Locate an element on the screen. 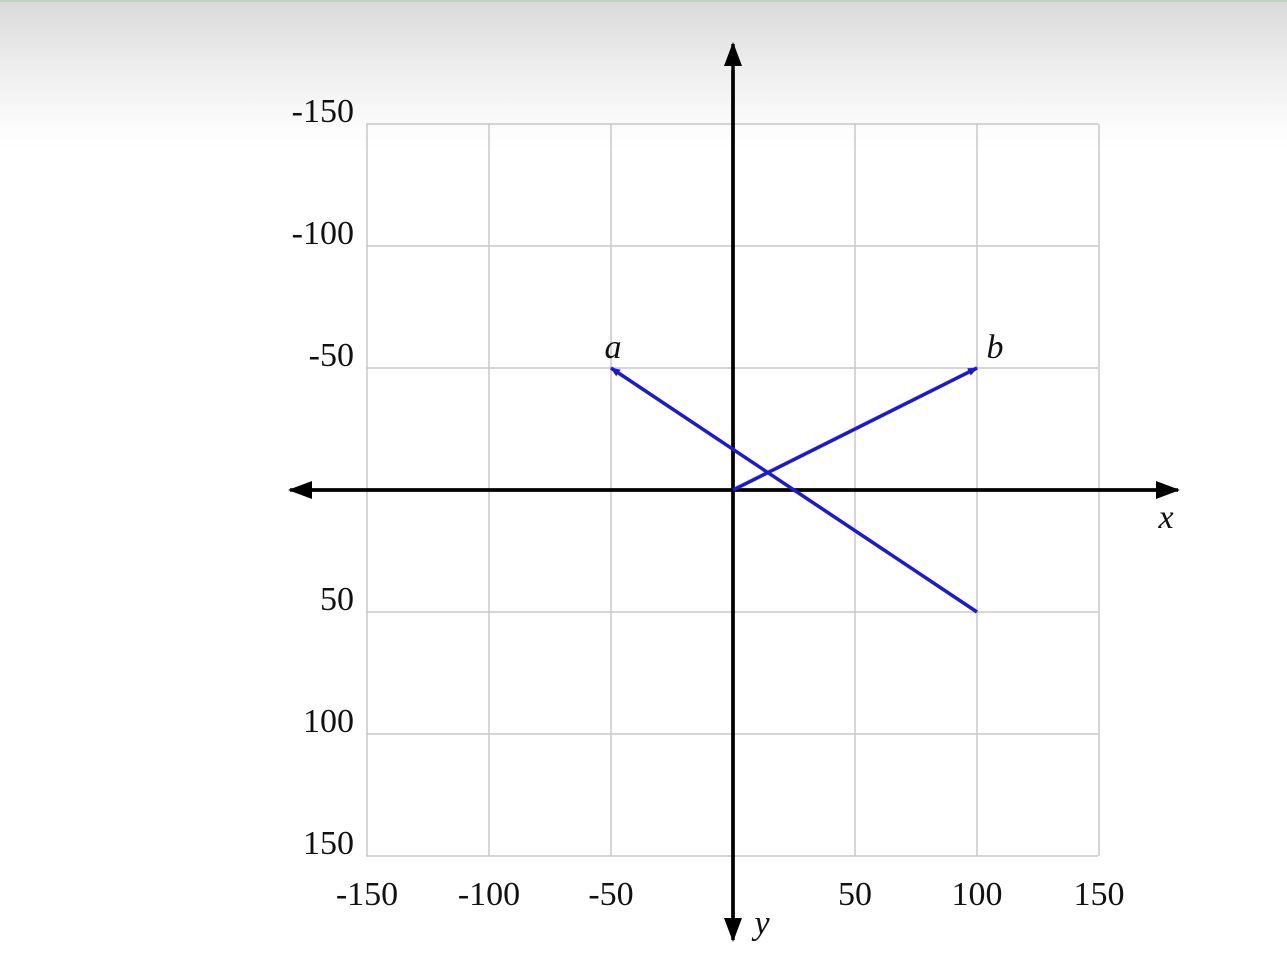  vector-label-b: b is located at coordinates (995, 347).